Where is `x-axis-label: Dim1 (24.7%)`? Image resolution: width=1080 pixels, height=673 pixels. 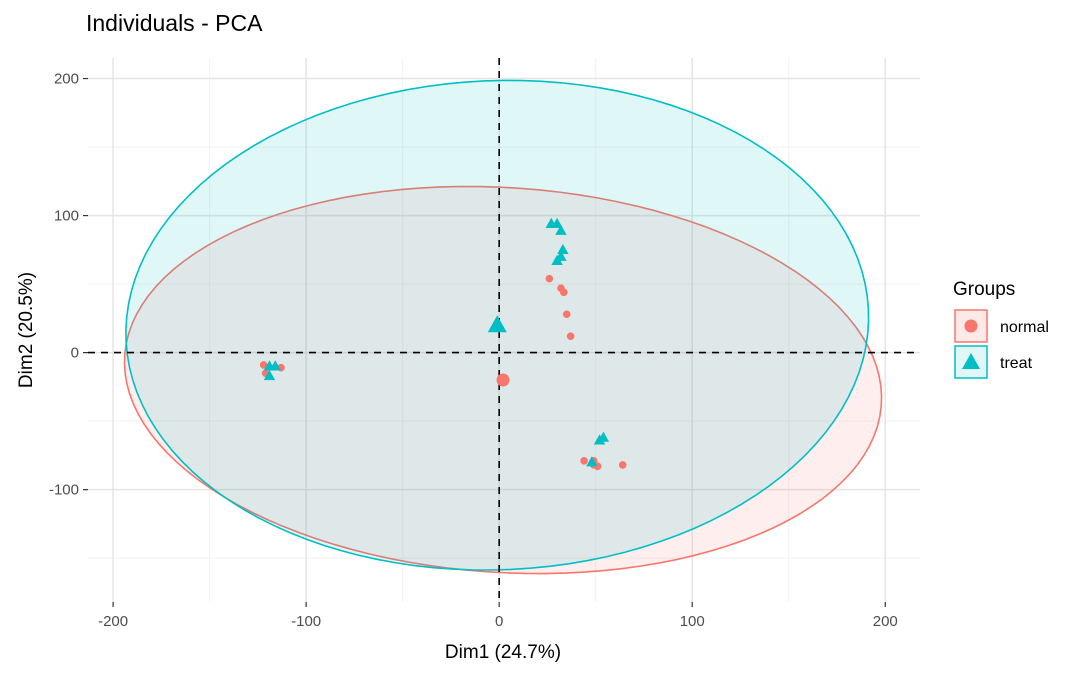
x-axis-label: Dim1 (24.7%) is located at coordinates (503, 652).